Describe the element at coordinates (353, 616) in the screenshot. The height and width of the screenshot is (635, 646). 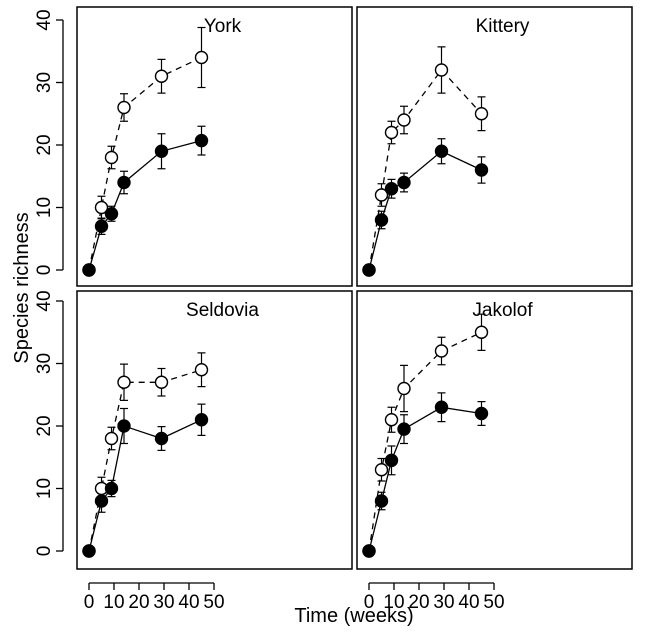
I see `x-axis-title: Time (weeks)` at that location.